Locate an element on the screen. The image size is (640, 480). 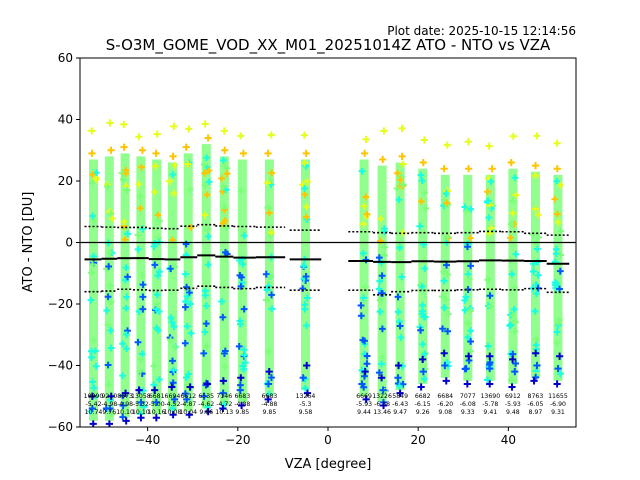
y-tick-label: 0 is located at coordinates (69, 243).